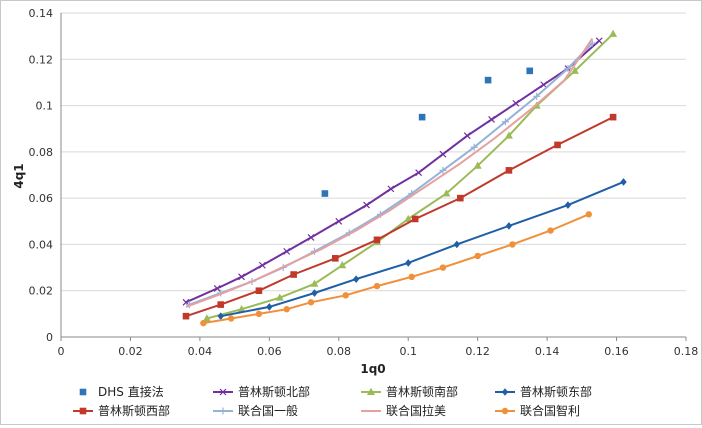 This screenshot has width=702, height=428. What do you see at coordinates (339, 351) in the screenshot?
I see `x-tick-label: 0.08` at bounding box center [339, 351].